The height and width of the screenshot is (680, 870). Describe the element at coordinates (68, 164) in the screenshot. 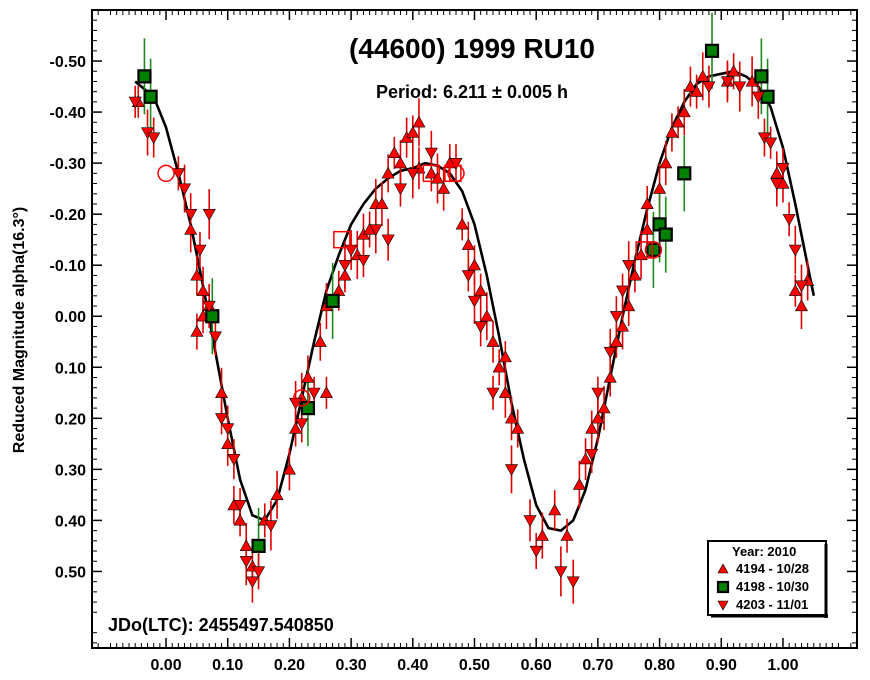

I see `y-tick-label: -0.30` at that location.